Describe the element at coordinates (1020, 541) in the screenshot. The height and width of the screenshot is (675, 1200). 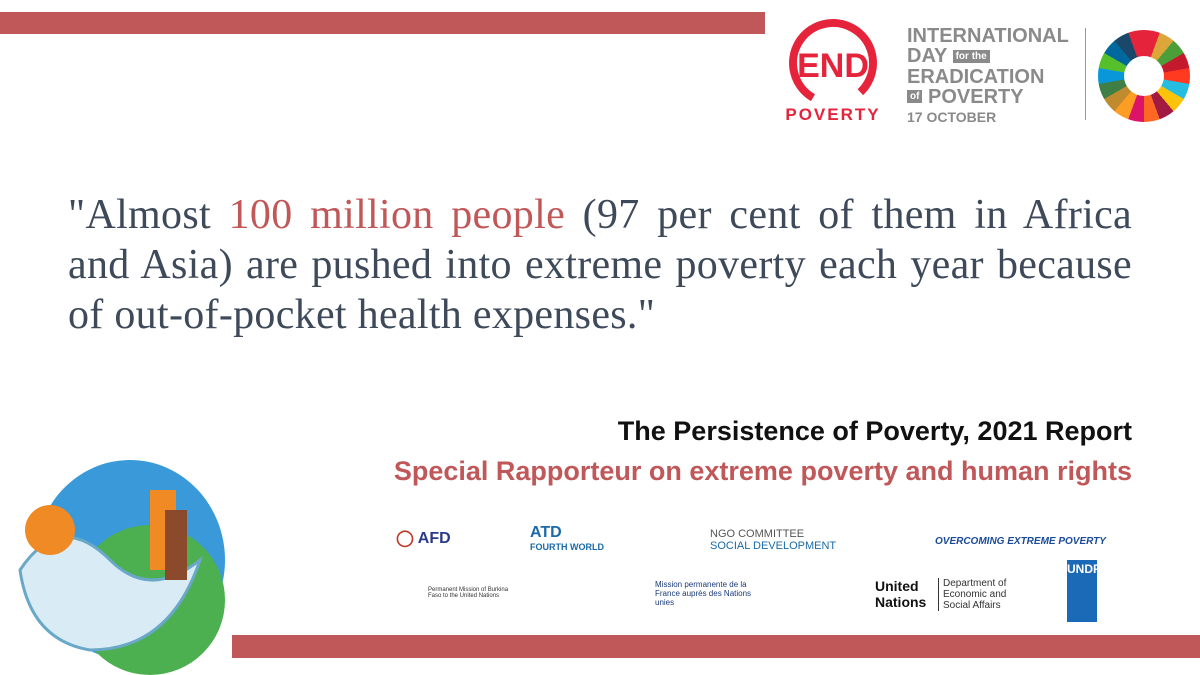
I see `logo-overcoming: OVERCOMING EXTREME POVERTY` at that location.